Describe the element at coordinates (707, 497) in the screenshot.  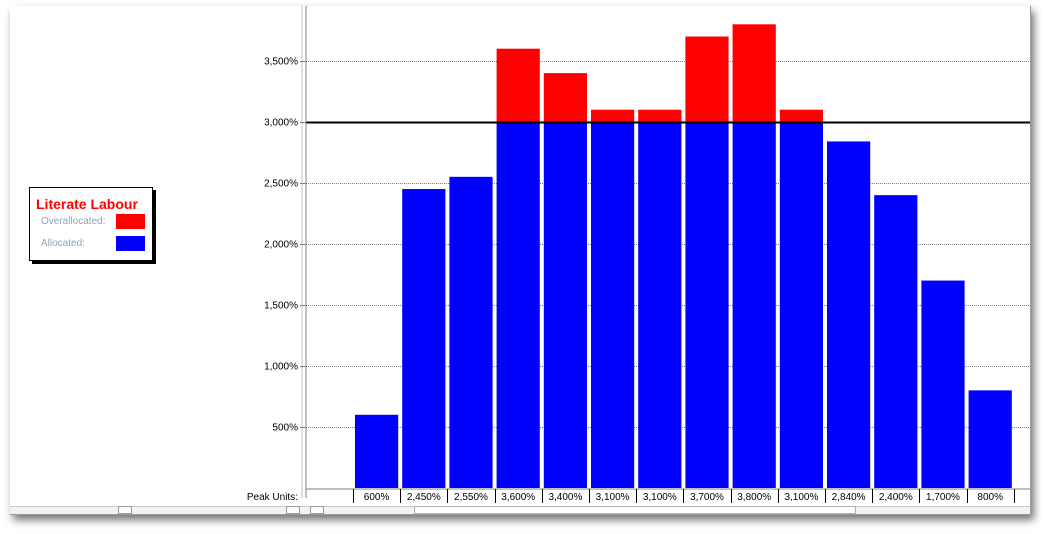
I see `peak-units-value: 3,700%` at that location.